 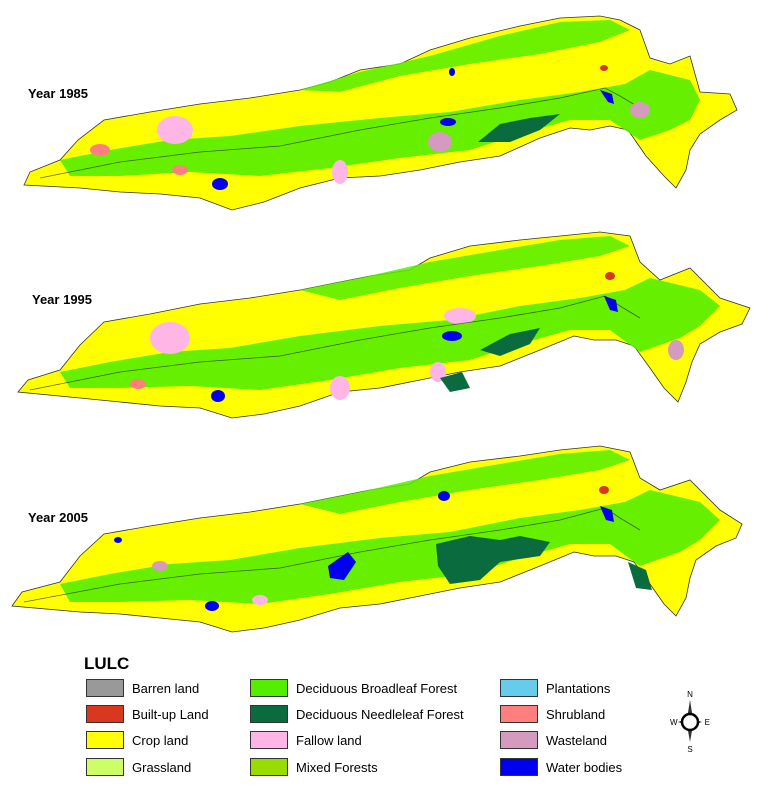 What do you see at coordinates (689, 749) in the screenshot?
I see `compass-s: S` at bounding box center [689, 749].